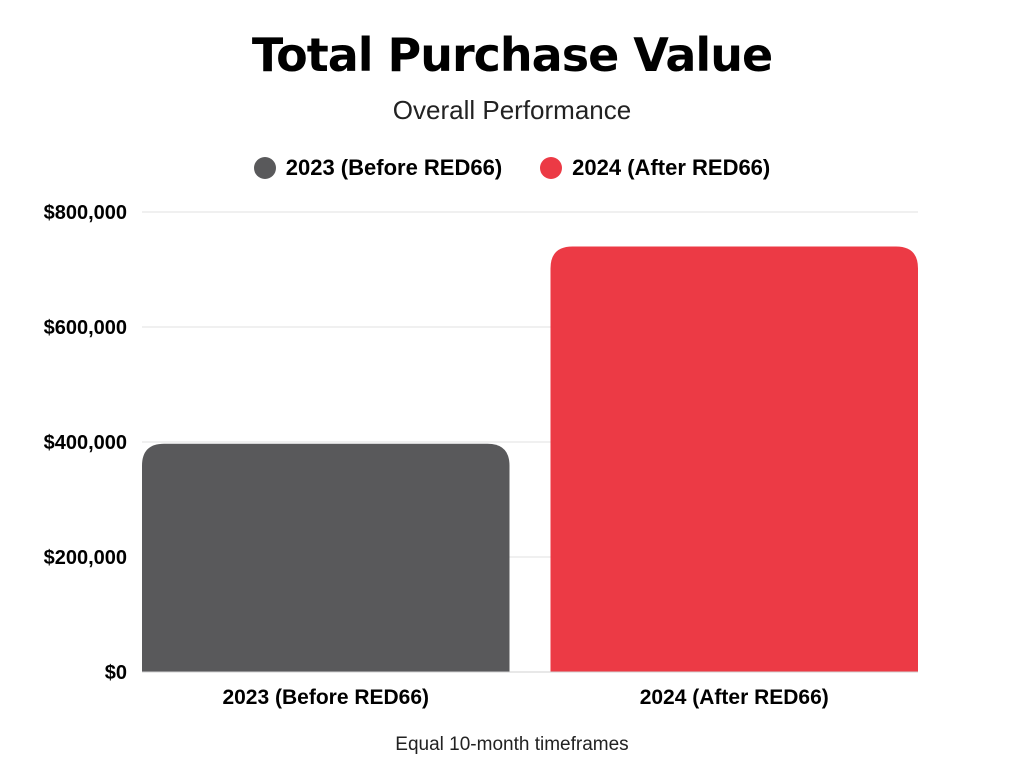 The image size is (1024, 768). What do you see at coordinates (394, 167) in the screenshot?
I see `legend-label-2023: 2023 (Before RED66)` at bounding box center [394, 167].